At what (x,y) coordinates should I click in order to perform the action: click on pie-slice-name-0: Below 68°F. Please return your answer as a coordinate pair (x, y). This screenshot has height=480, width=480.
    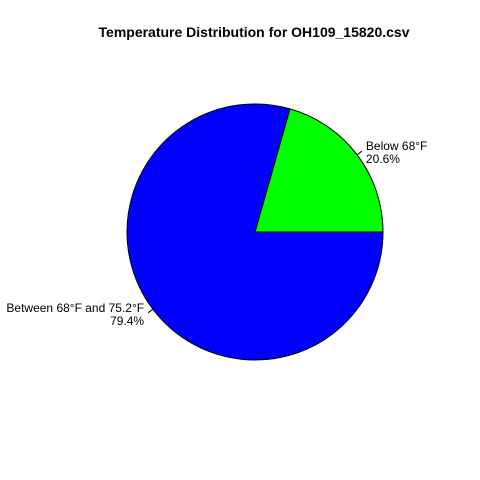
    Looking at the image, I should click on (397, 146).